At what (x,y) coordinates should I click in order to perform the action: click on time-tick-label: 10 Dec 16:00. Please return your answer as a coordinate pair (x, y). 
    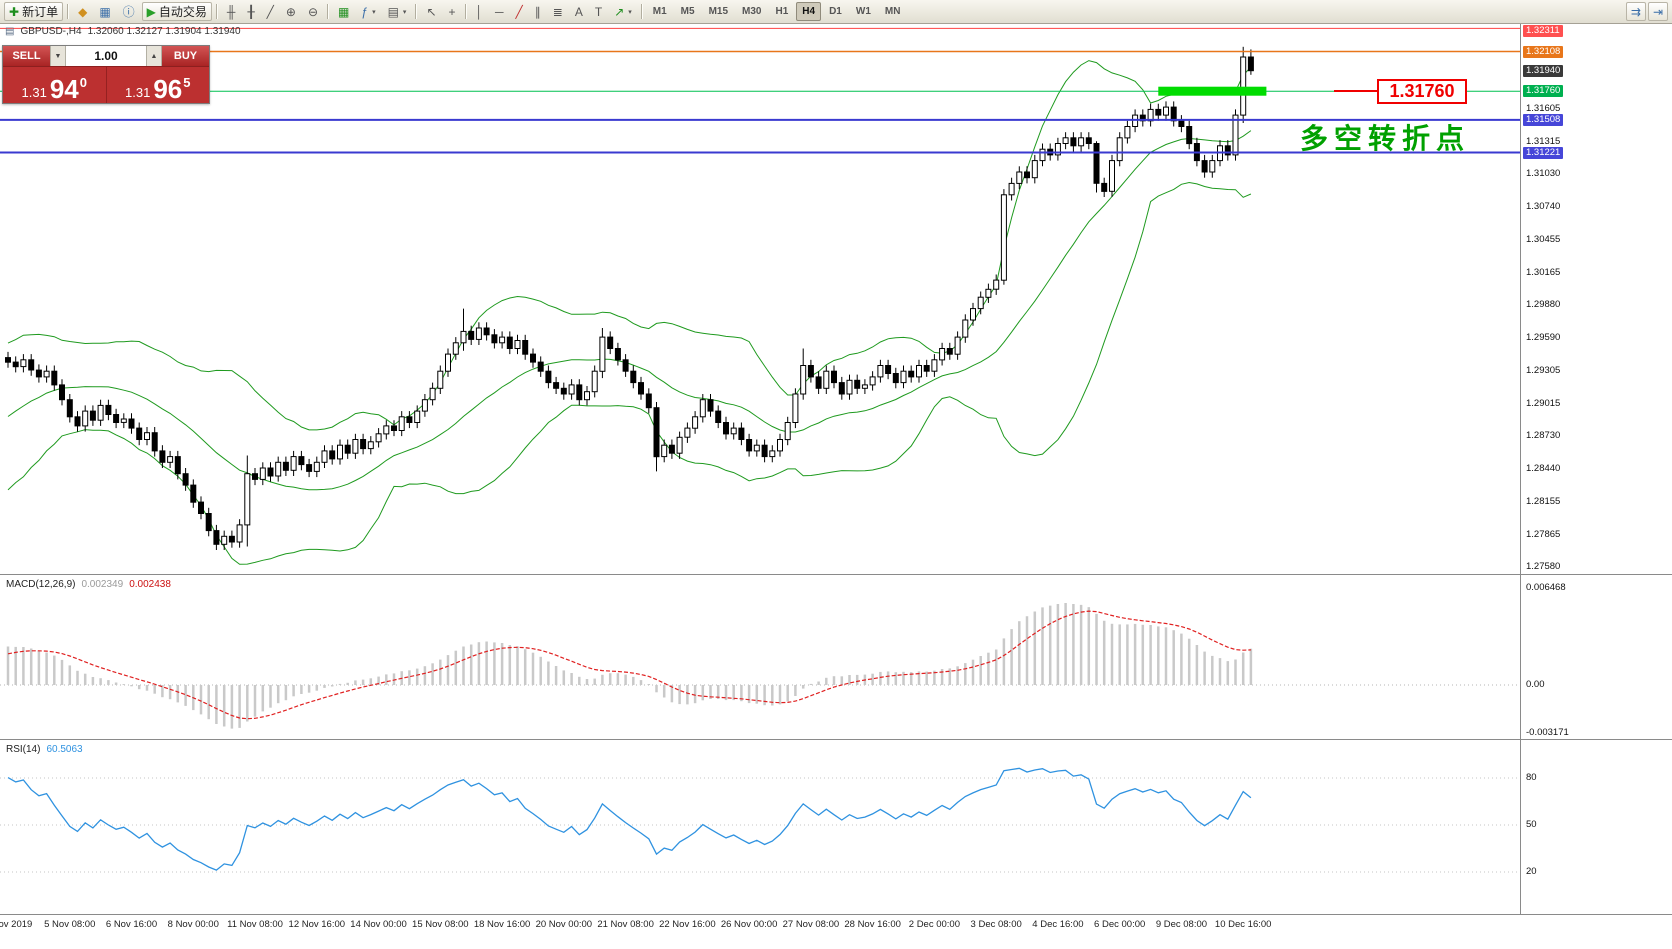
    Looking at the image, I should click on (1243, 924).